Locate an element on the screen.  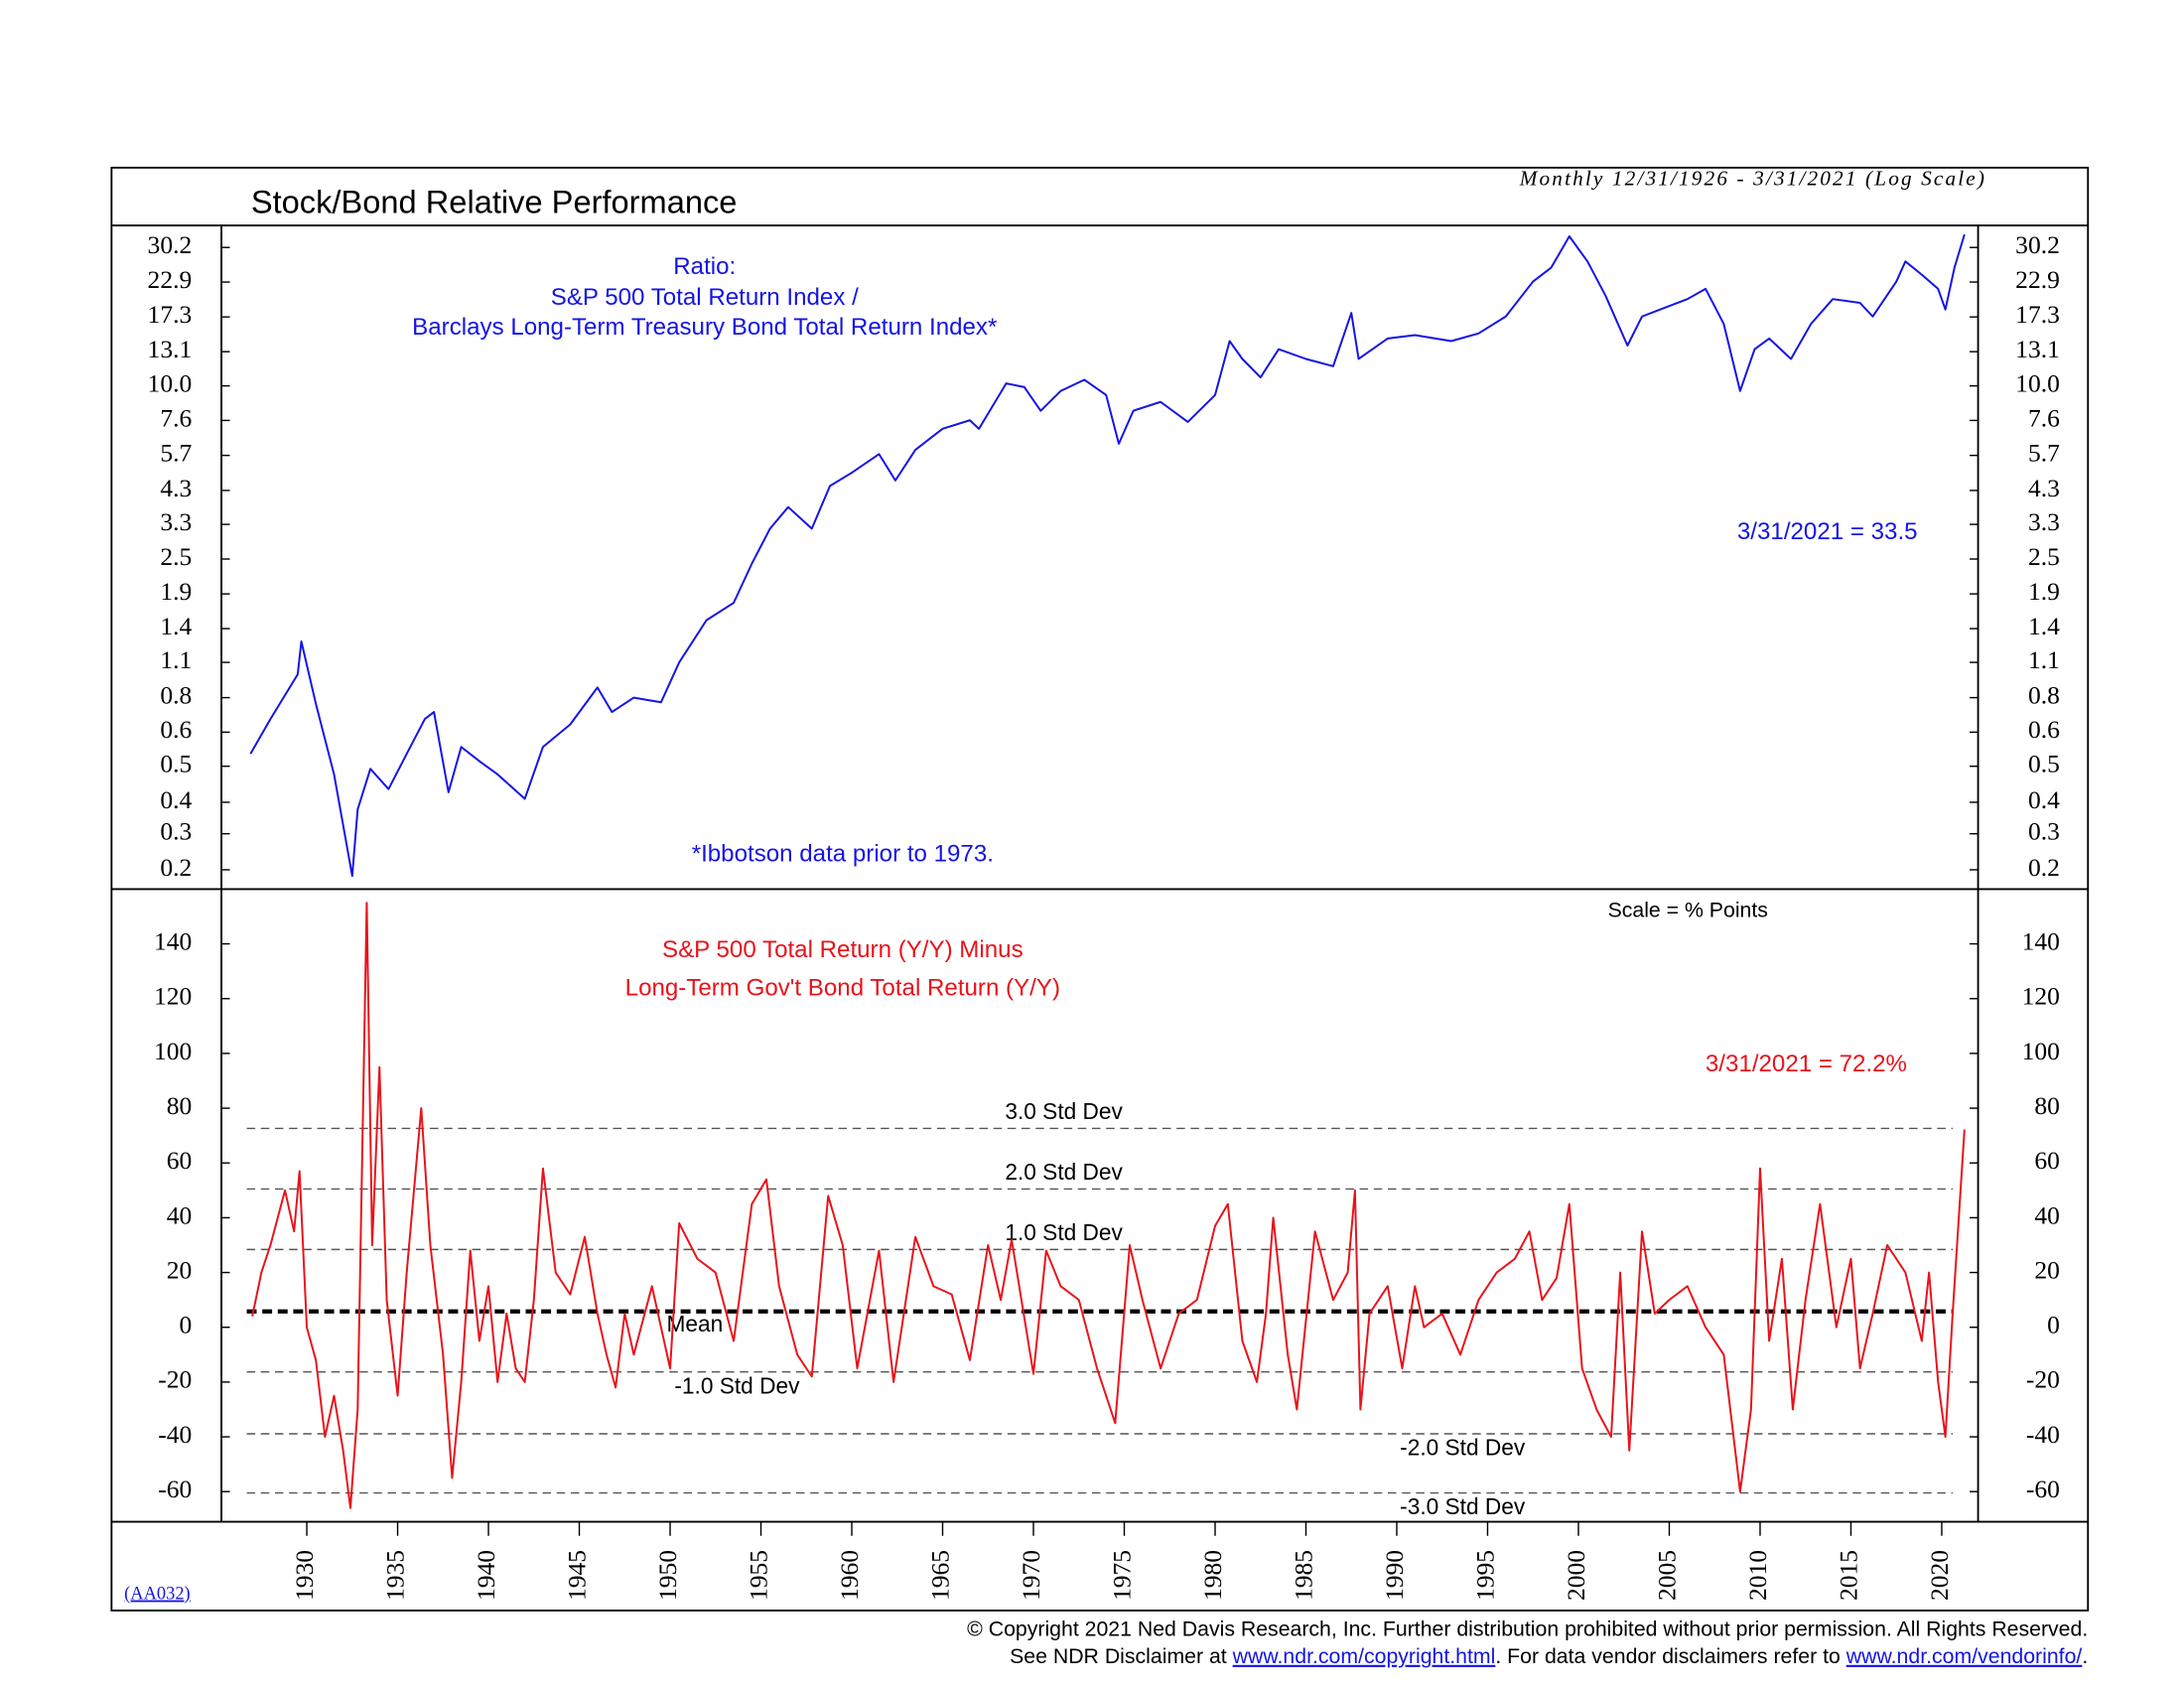
reference-label: 1.0 Std Dev is located at coordinates (1064, 1232).